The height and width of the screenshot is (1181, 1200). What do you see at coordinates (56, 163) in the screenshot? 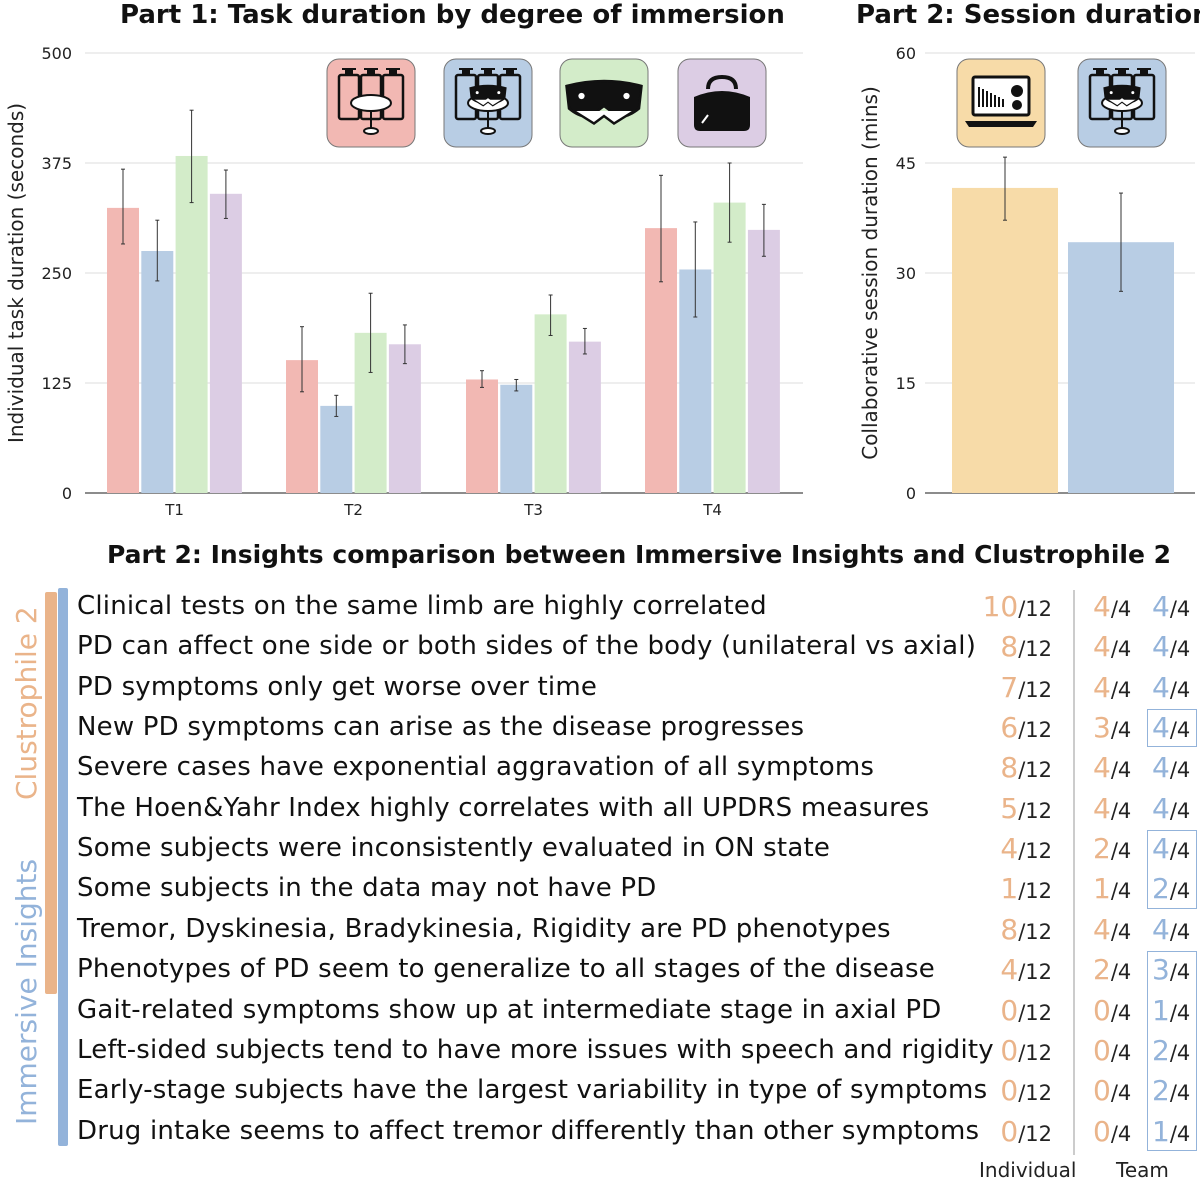
I see `y-tick-label: 375` at bounding box center [56, 163].